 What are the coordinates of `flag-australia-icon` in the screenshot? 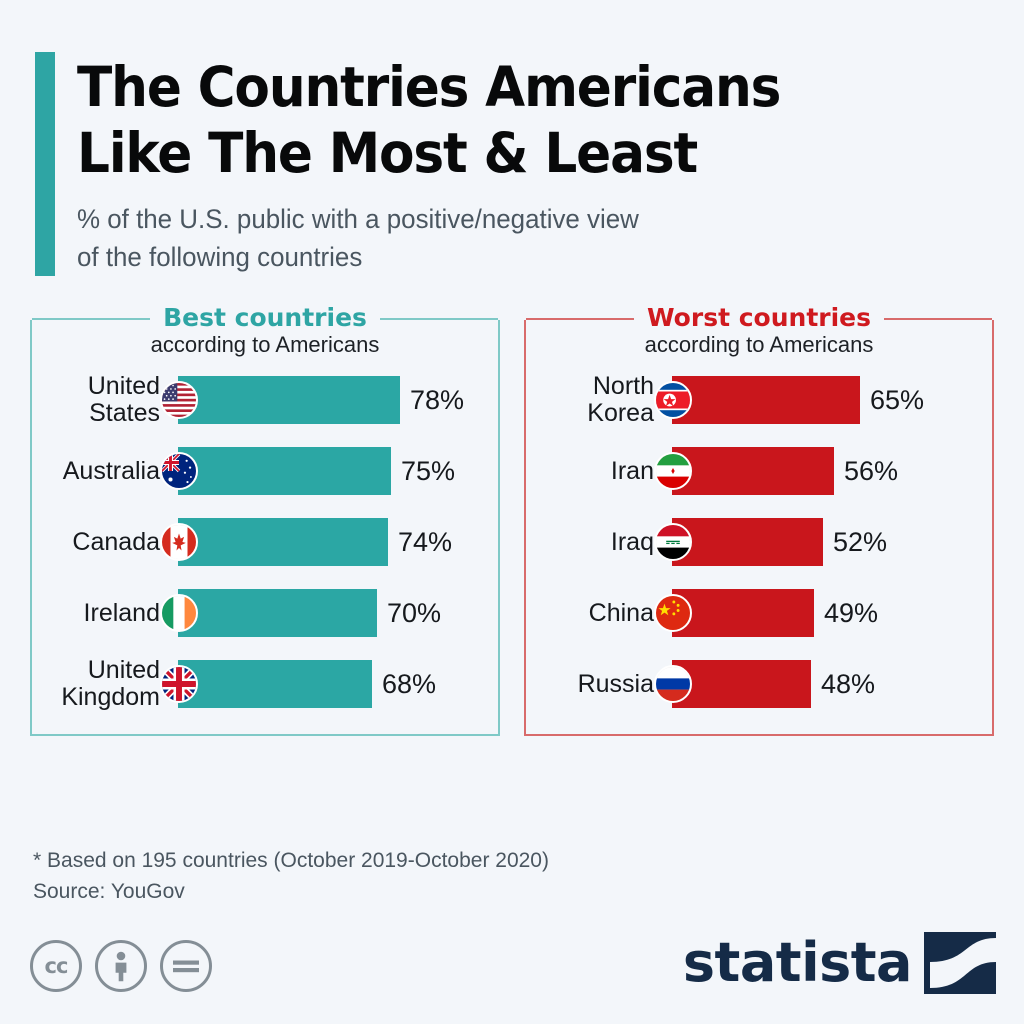 It's located at (179, 471).